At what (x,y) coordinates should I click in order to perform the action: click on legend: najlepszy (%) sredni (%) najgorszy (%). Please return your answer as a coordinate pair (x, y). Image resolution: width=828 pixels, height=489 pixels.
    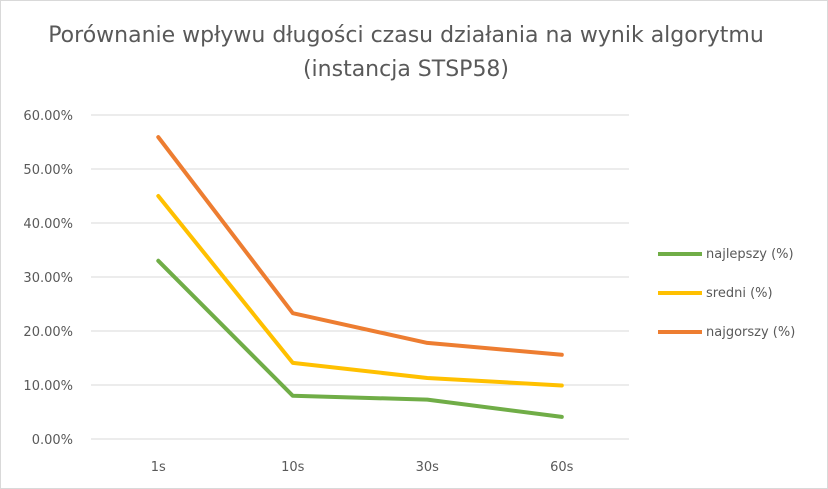
    Looking at the image, I should click on (740, 302).